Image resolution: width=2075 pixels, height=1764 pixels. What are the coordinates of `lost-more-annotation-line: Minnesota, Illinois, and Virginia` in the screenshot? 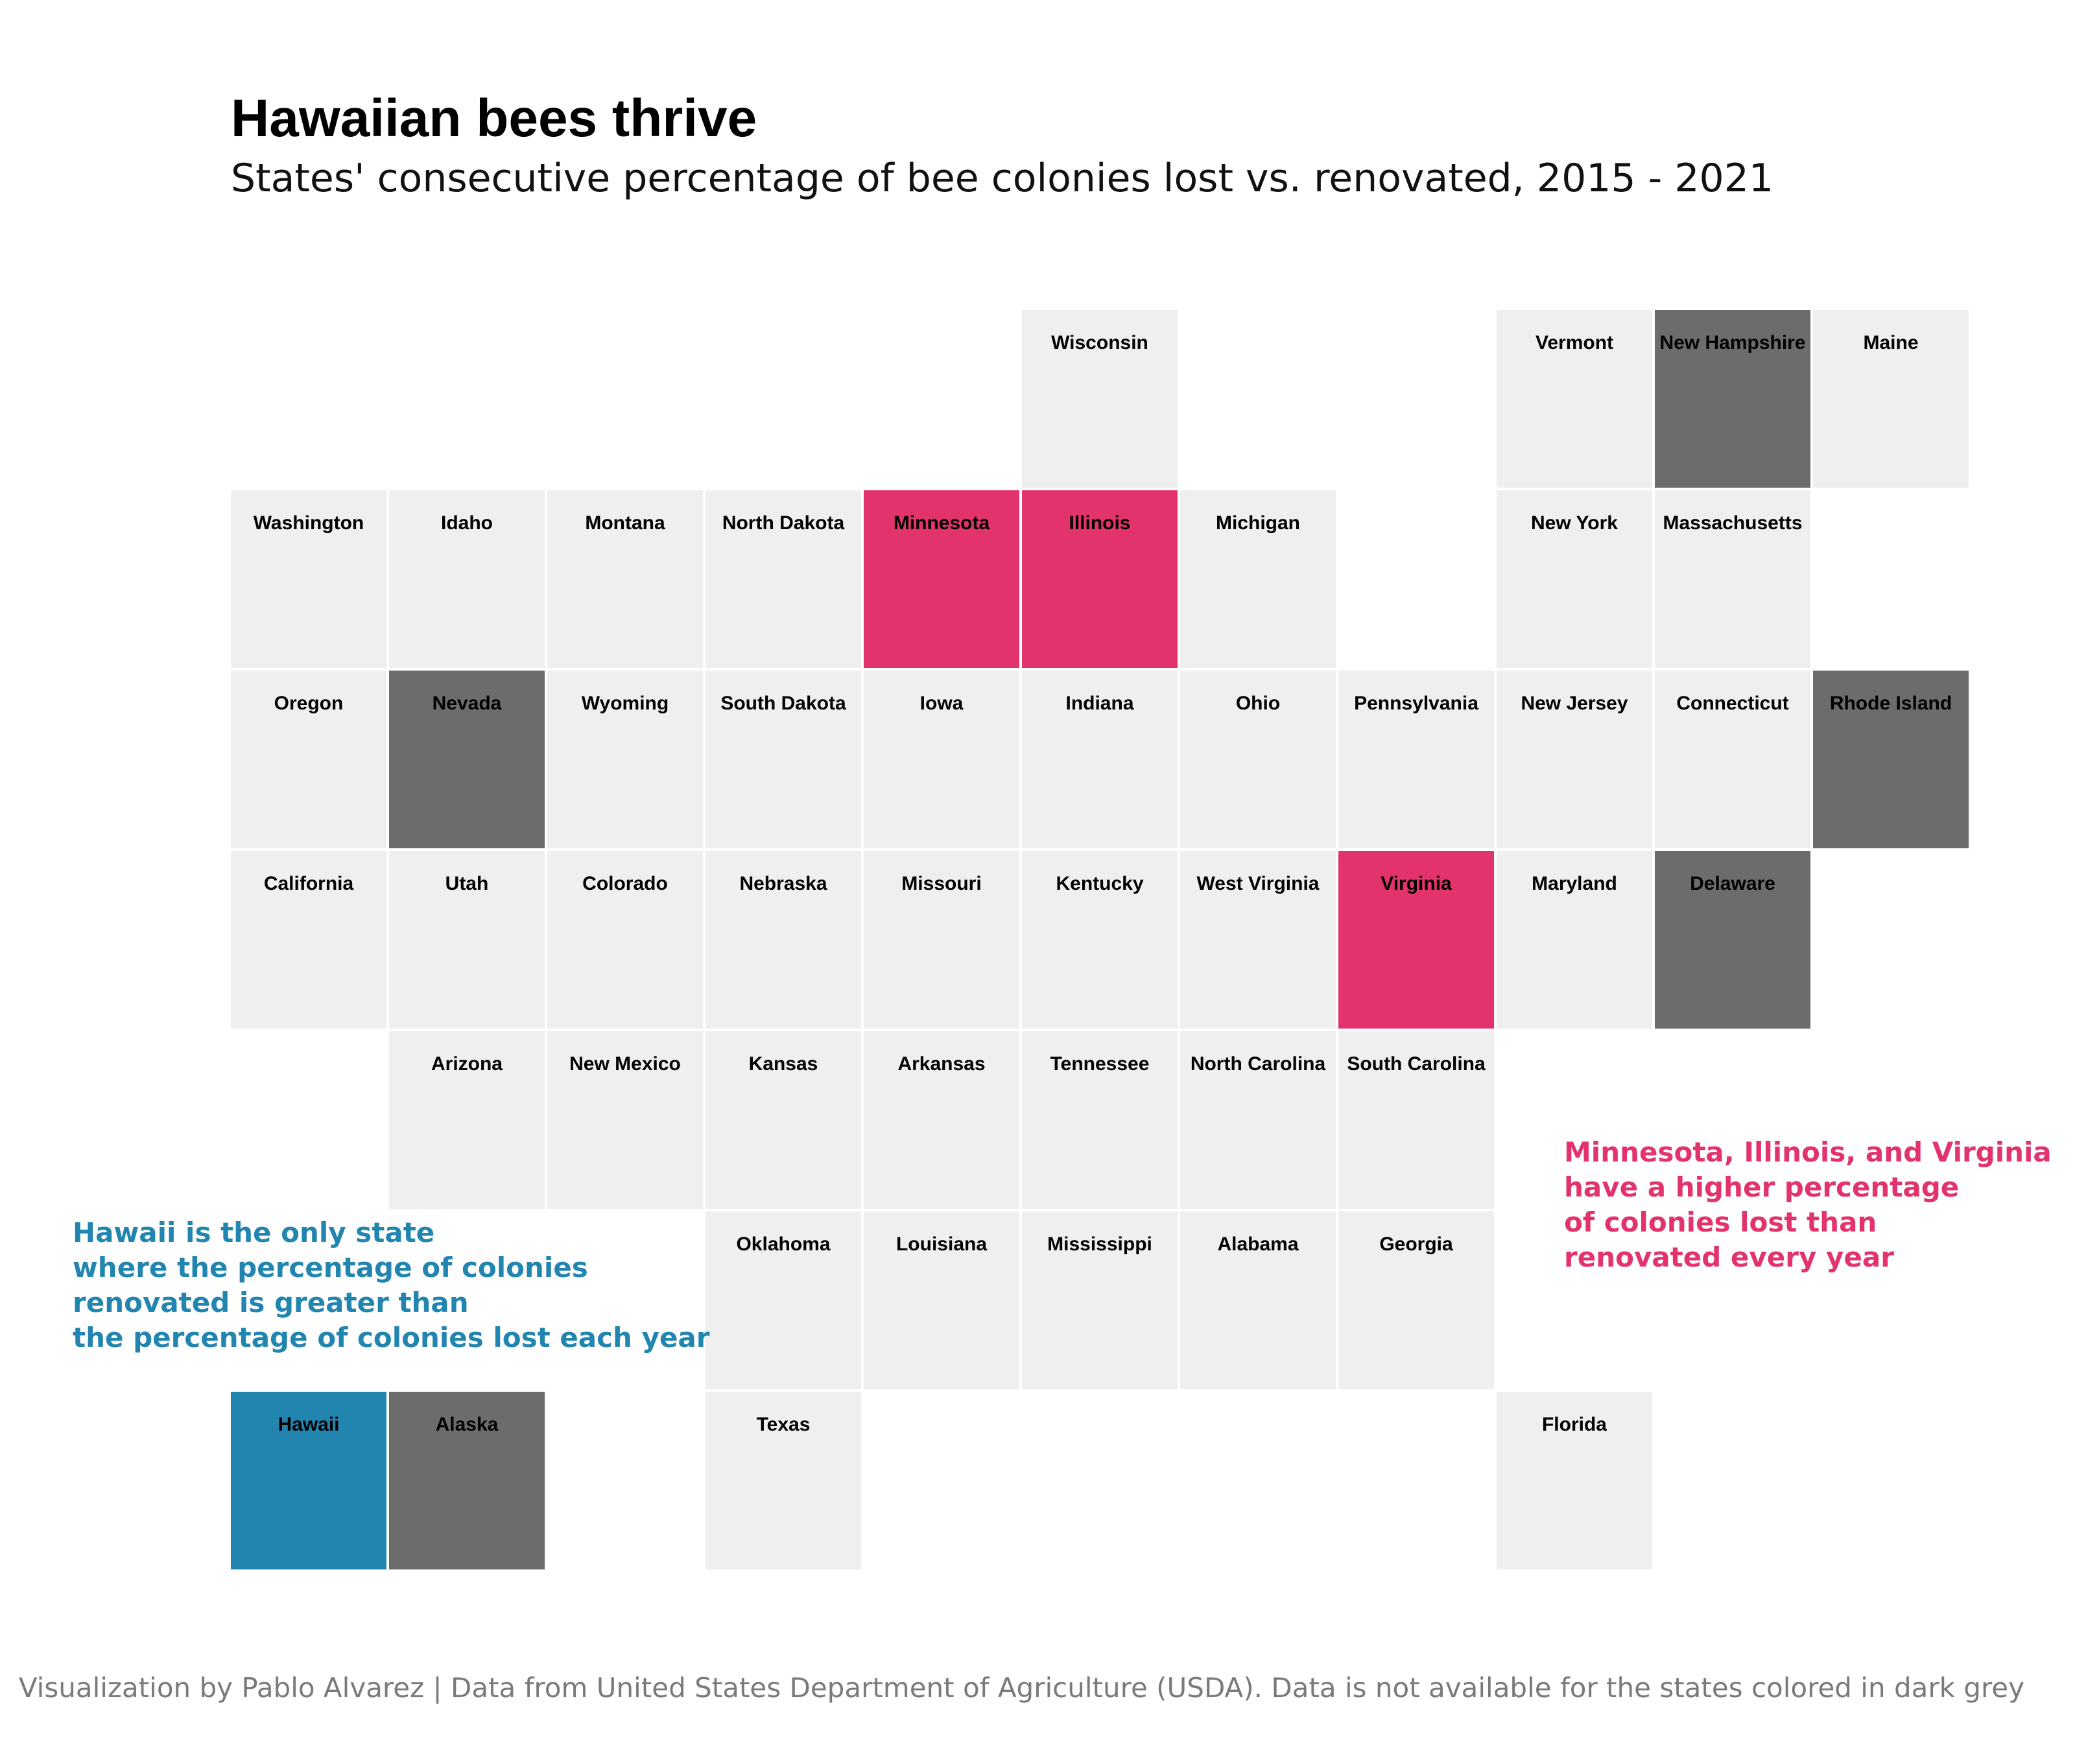 It's located at (1808, 1152).